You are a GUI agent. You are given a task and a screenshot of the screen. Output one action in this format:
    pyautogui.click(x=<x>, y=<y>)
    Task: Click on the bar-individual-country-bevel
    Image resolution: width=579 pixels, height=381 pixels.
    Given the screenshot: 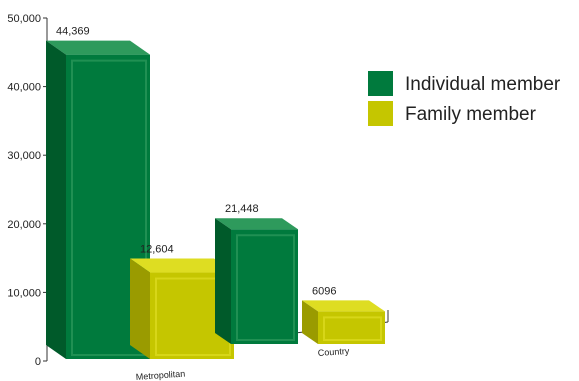 What is the action you would take?
    pyautogui.click(x=265, y=287)
    